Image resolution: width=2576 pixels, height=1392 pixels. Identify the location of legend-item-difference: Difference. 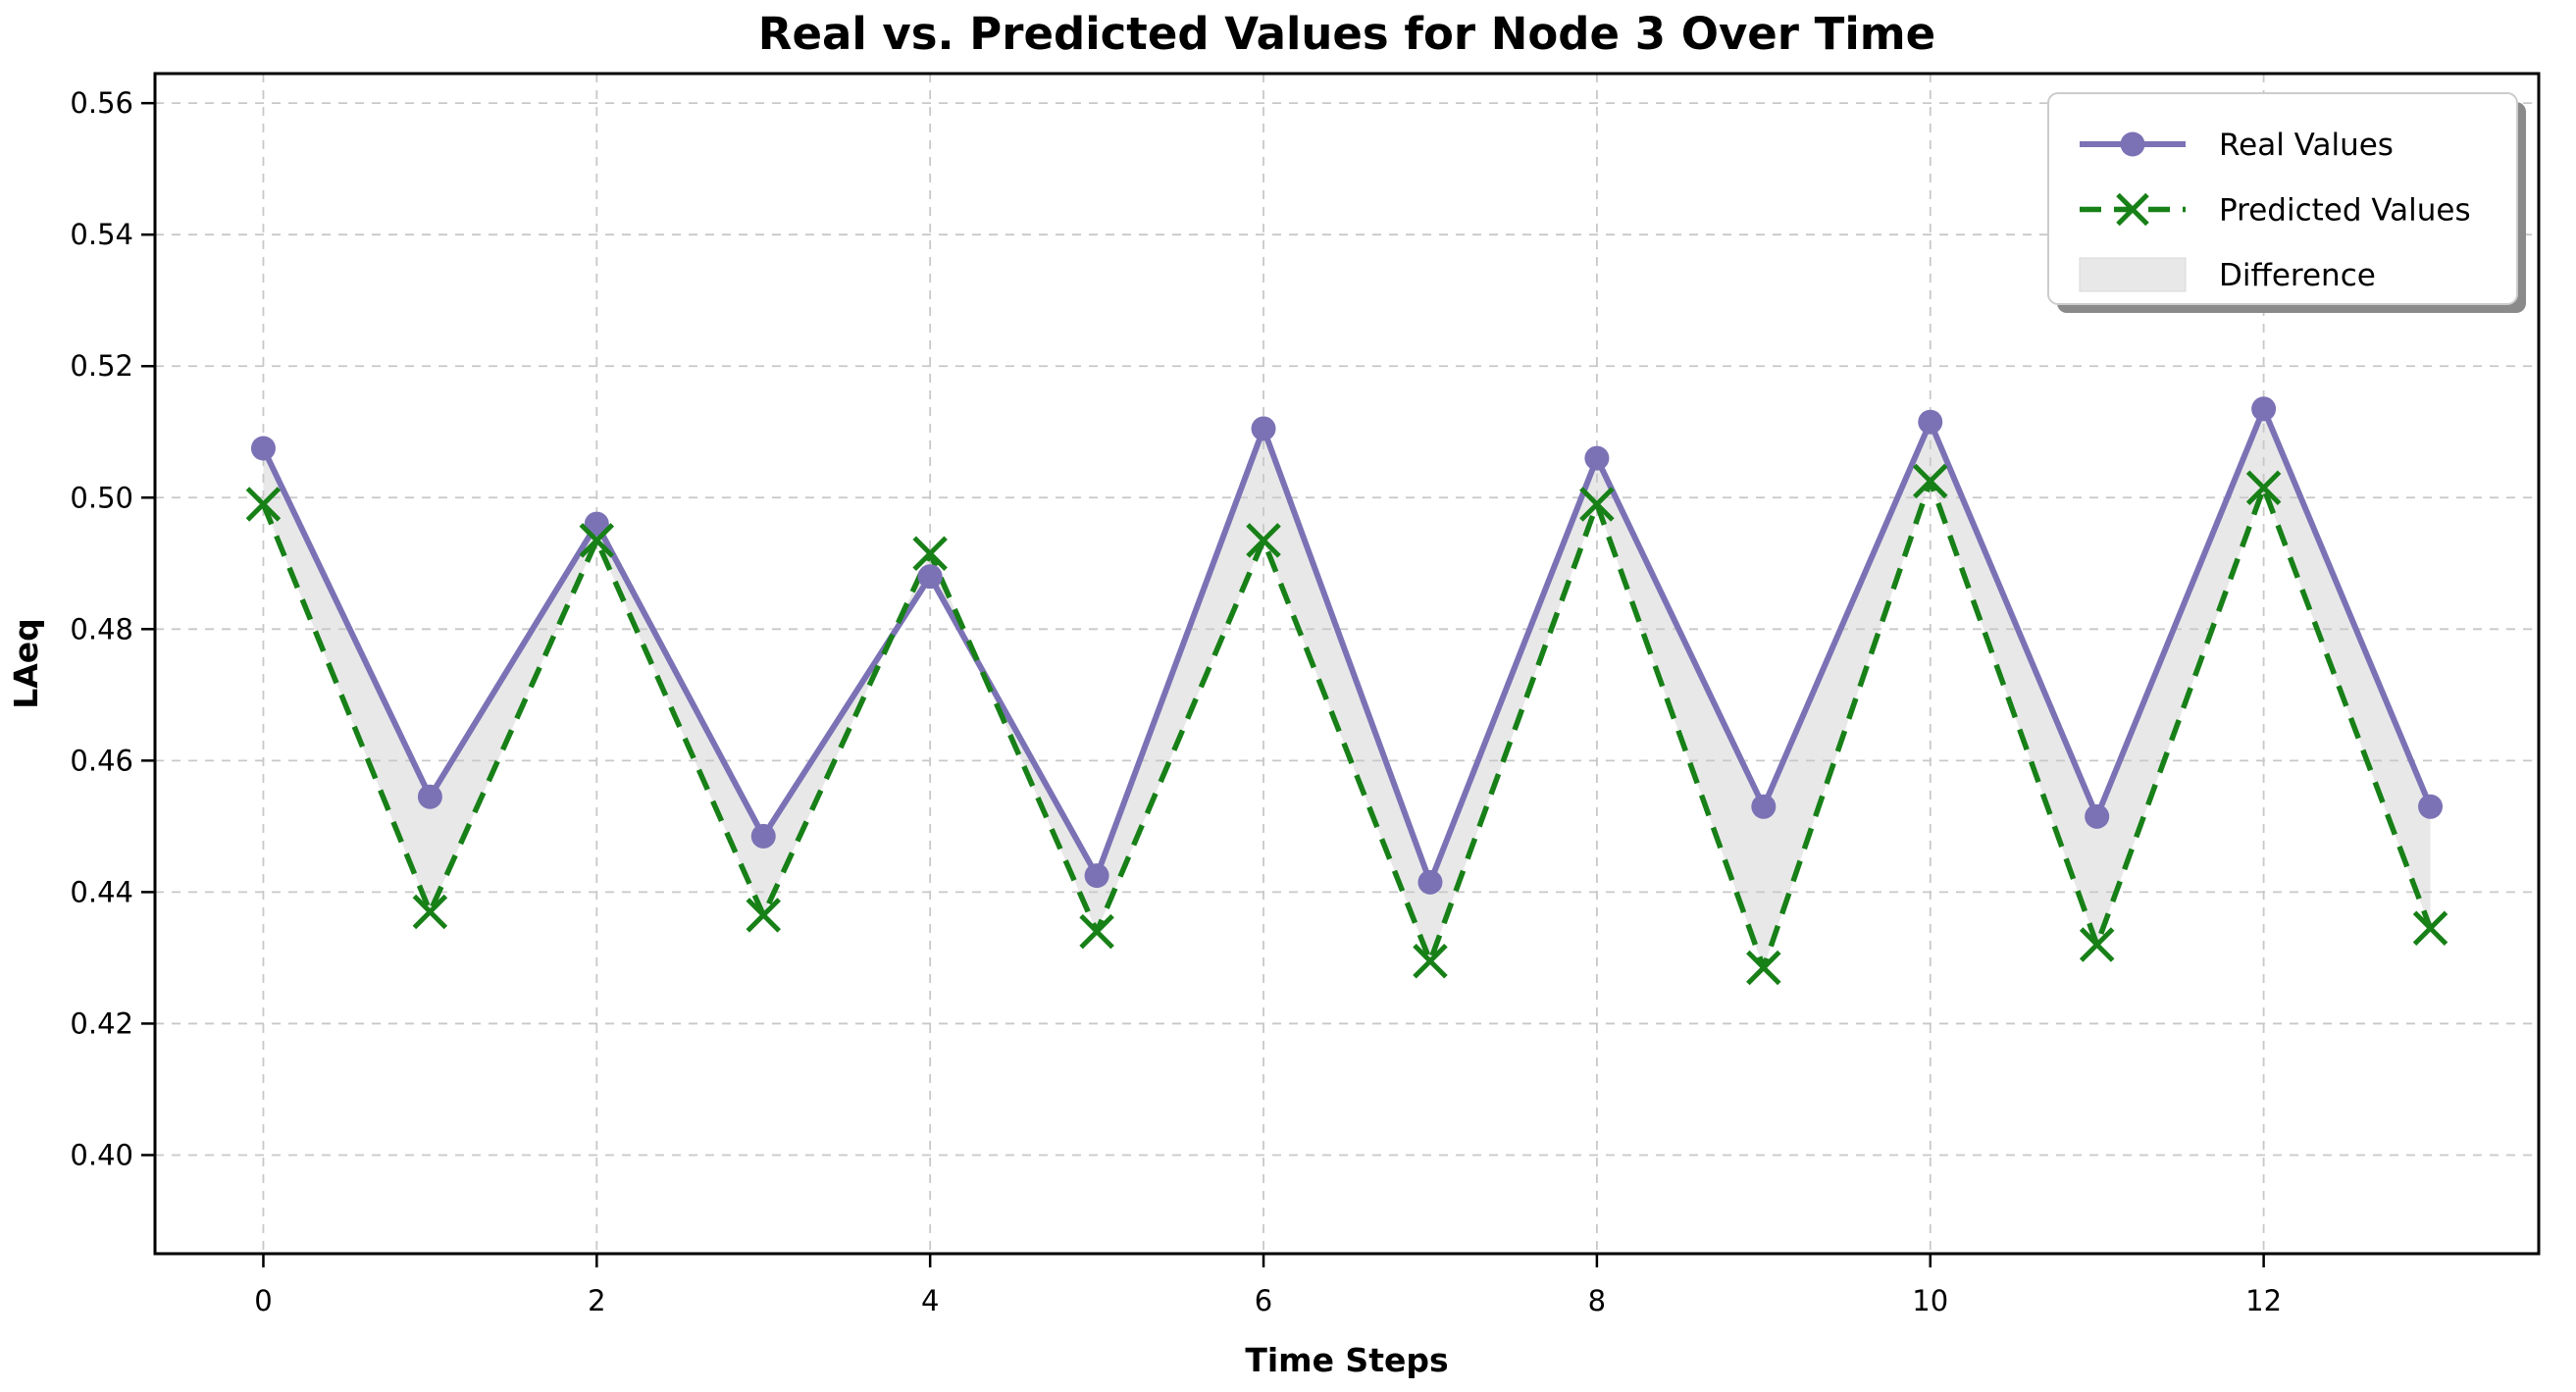
(2227, 275).